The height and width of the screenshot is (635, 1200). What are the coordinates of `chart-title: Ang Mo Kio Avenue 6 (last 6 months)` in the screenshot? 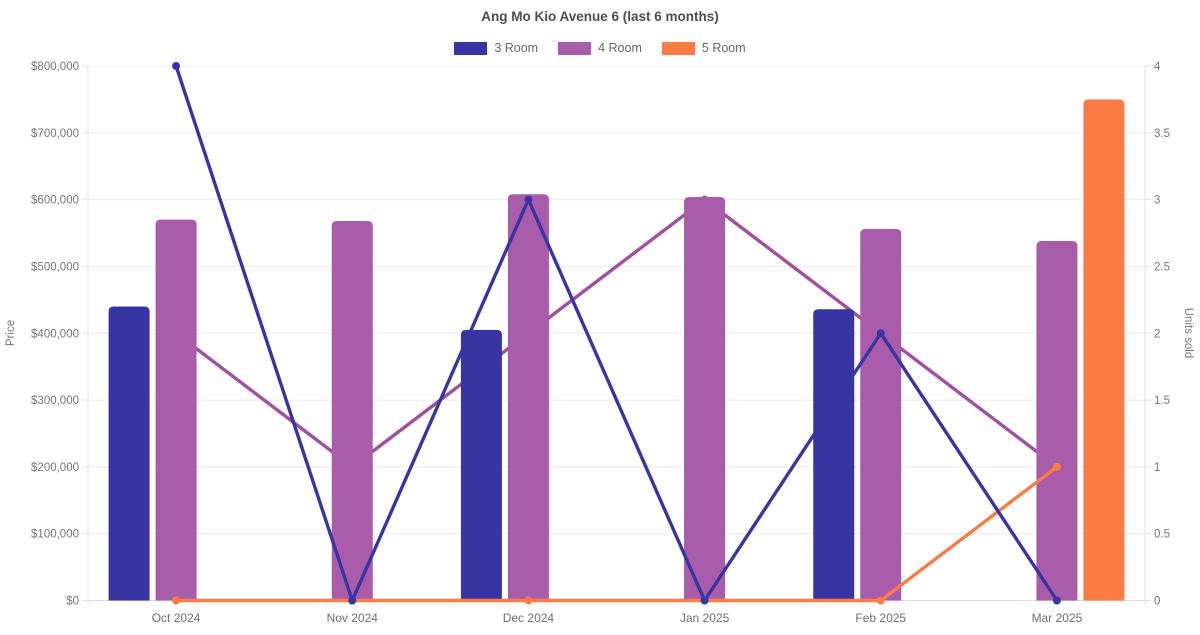 It's located at (600, 16).